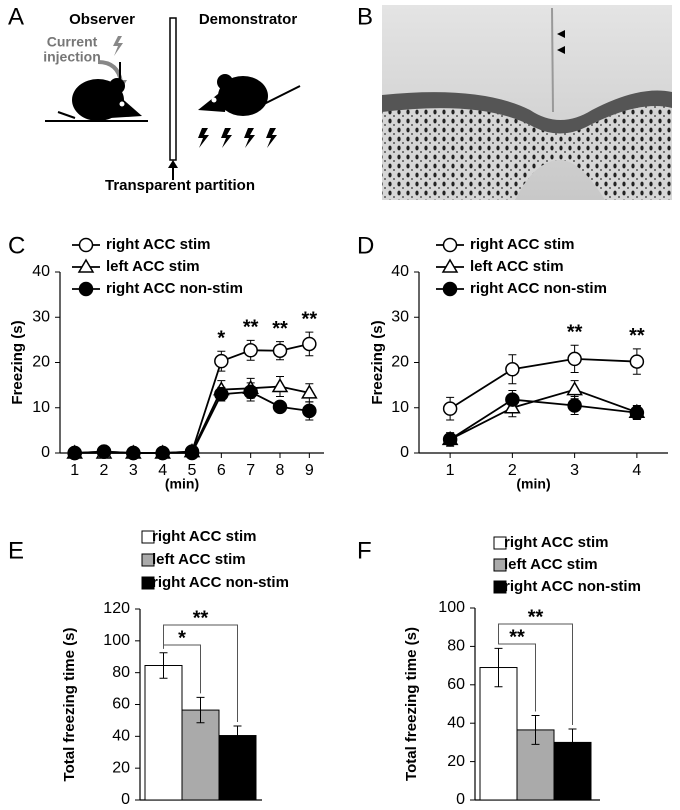 The width and height of the screenshot is (680, 810). Describe the element at coordinates (280, 470) in the screenshot. I see `x-tick-label: 8` at that location.